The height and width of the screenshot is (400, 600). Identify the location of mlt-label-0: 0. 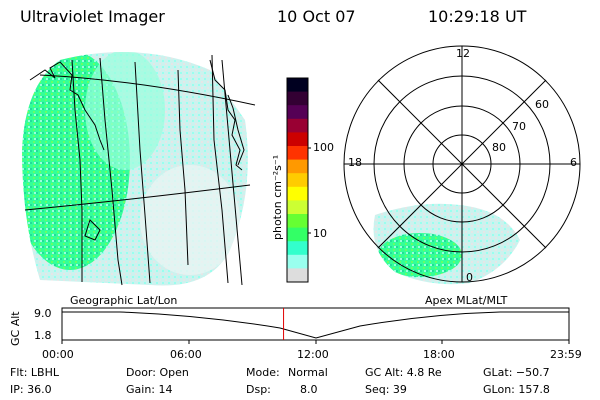
(469, 277).